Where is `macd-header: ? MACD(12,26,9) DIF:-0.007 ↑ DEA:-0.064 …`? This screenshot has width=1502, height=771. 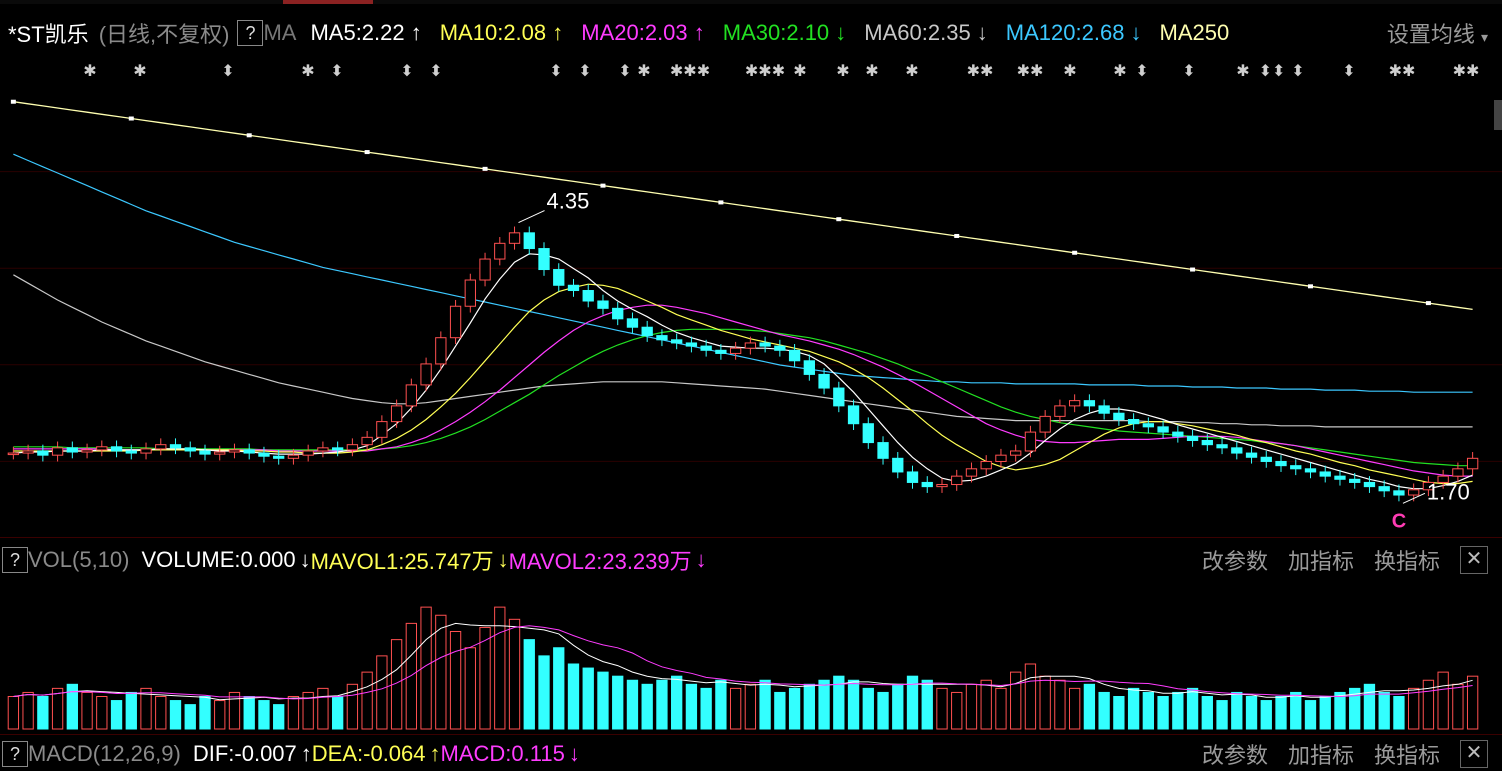
macd-header: ? MACD(12,26,9) DIF:-0.007 ↑ DEA:-0.064 … is located at coordinates (751, 754).